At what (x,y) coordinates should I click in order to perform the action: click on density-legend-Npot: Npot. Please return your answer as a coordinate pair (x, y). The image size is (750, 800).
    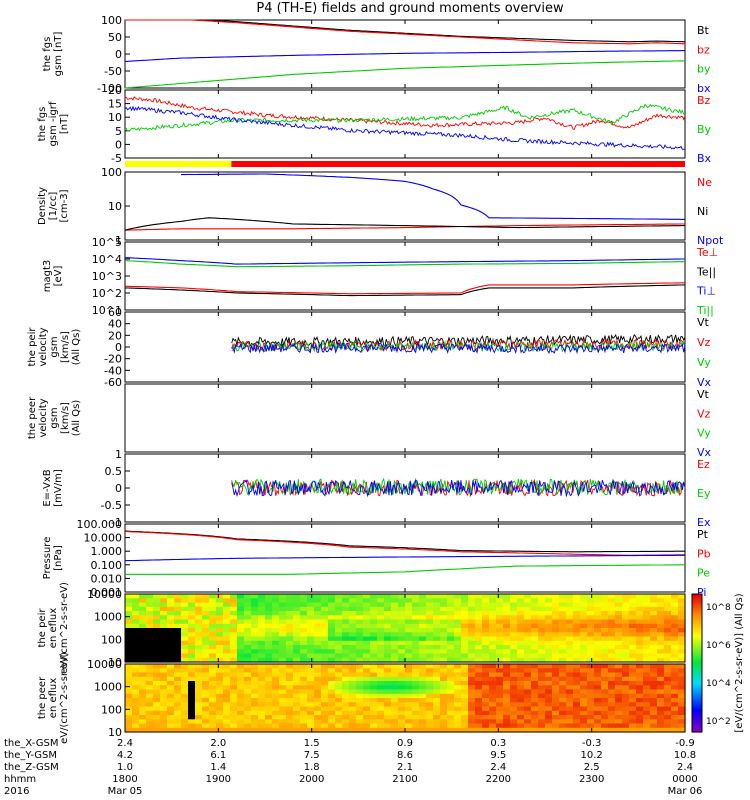
    Looking at the image, I should click on (710, 240).